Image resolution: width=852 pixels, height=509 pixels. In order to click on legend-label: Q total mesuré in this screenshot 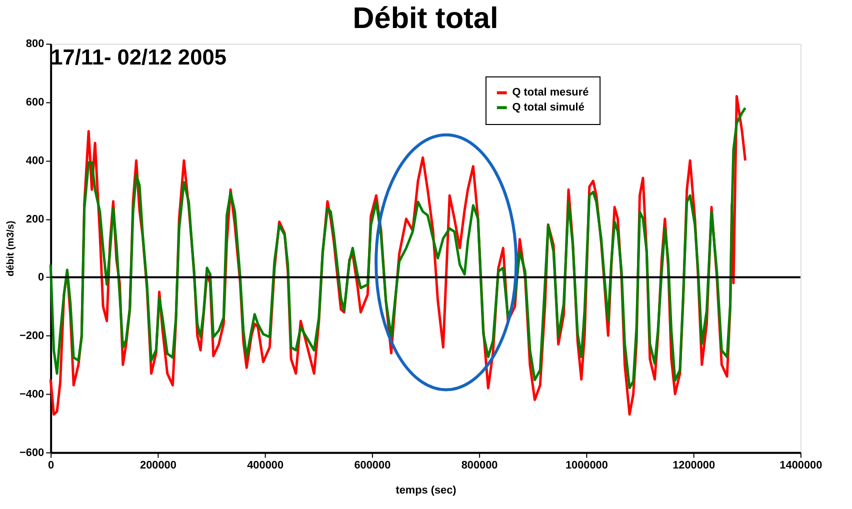, I will do `click(550, 92)`.